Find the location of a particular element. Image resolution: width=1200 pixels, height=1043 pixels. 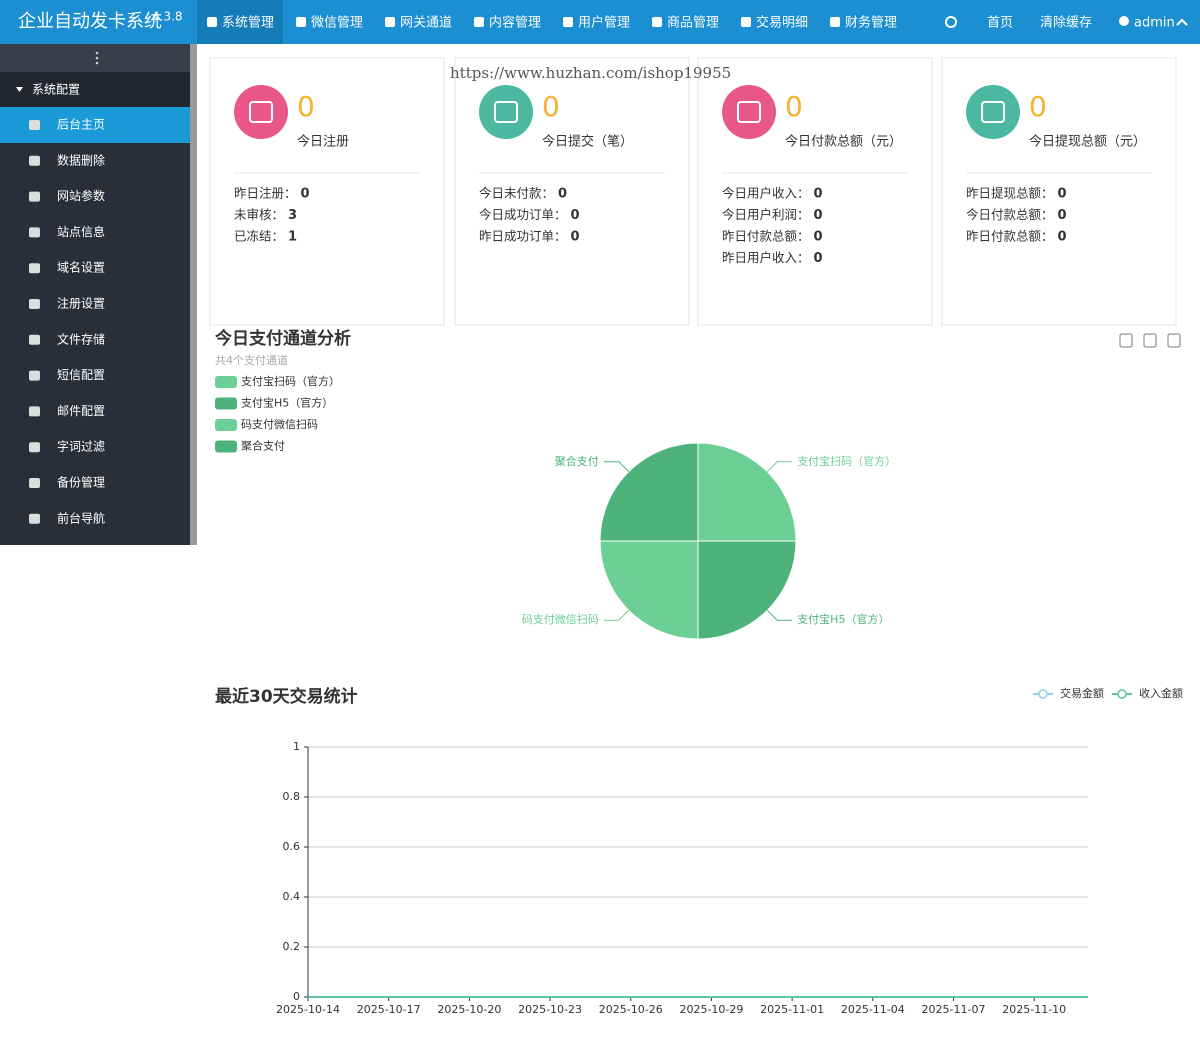

legend-label: 交易金额 is located at coordinates (1082, 693).